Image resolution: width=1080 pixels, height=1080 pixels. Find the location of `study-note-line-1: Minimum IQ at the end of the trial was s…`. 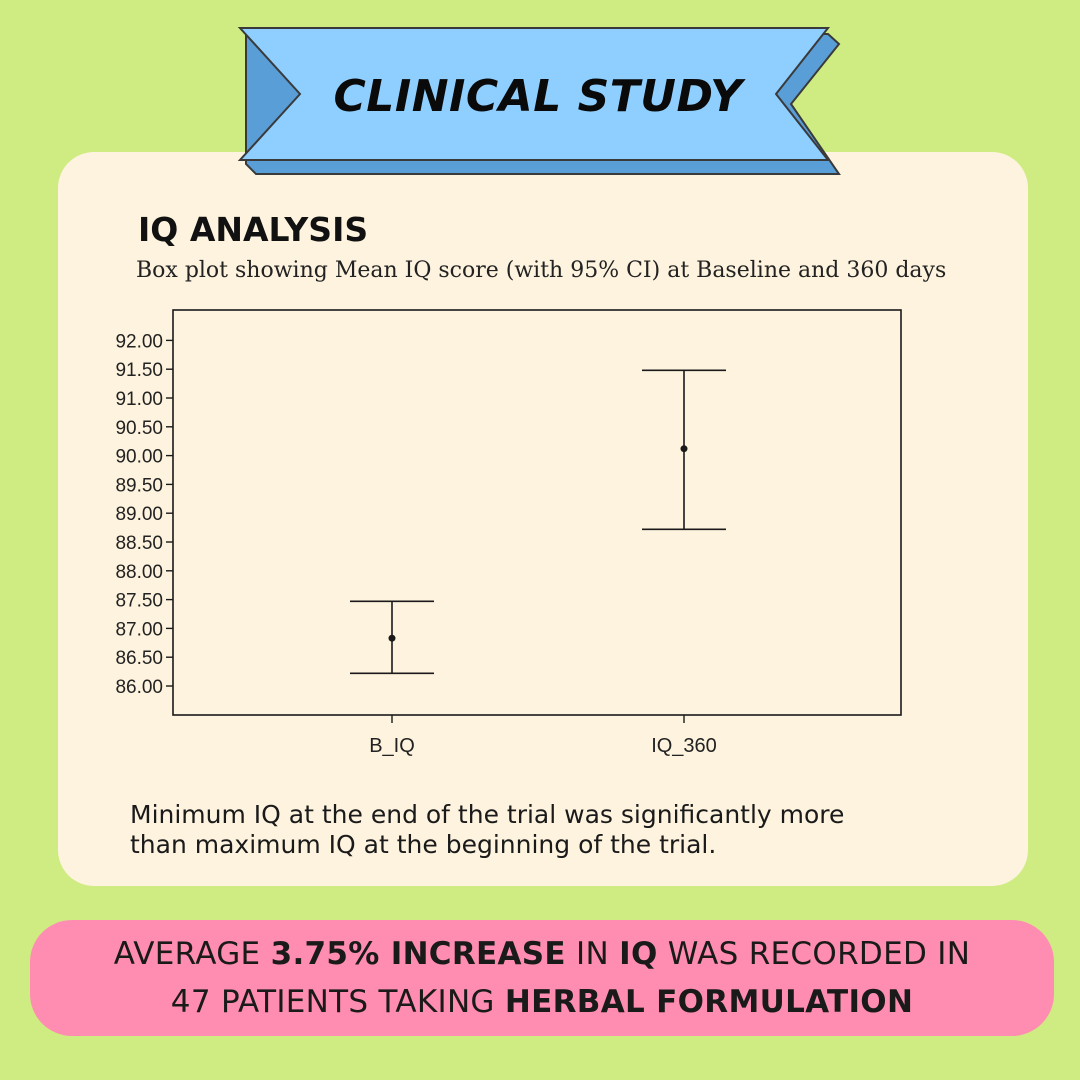

study-note-line-1: Minimum IQ at the end of the trial was s… is located at coordinates (487, 814).